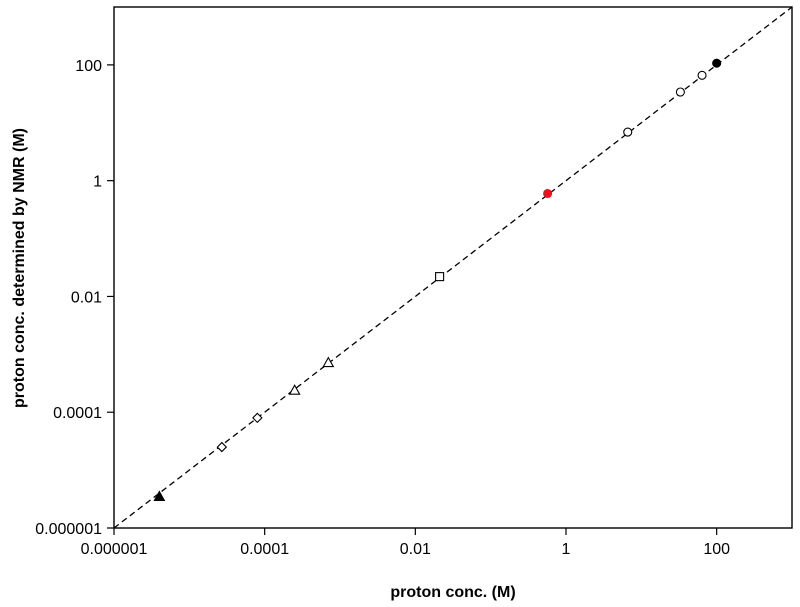 This screenshot has height=607, width=800. What do you see at coordinates (716, 549) in the screenshot?
I see `x-tick-label: 100` at bounding box center [716, 549].